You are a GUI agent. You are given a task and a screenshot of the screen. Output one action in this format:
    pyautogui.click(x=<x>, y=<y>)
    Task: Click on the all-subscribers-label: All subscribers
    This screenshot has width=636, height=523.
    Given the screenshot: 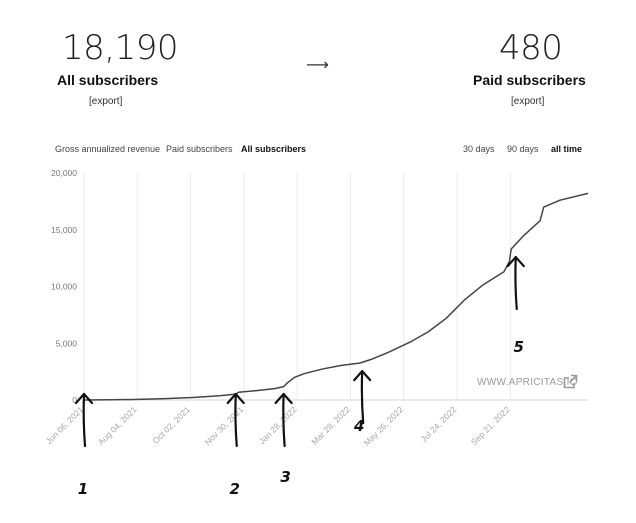 What is the action you would take?
    pyautogui.click(x=108, y=80)
    